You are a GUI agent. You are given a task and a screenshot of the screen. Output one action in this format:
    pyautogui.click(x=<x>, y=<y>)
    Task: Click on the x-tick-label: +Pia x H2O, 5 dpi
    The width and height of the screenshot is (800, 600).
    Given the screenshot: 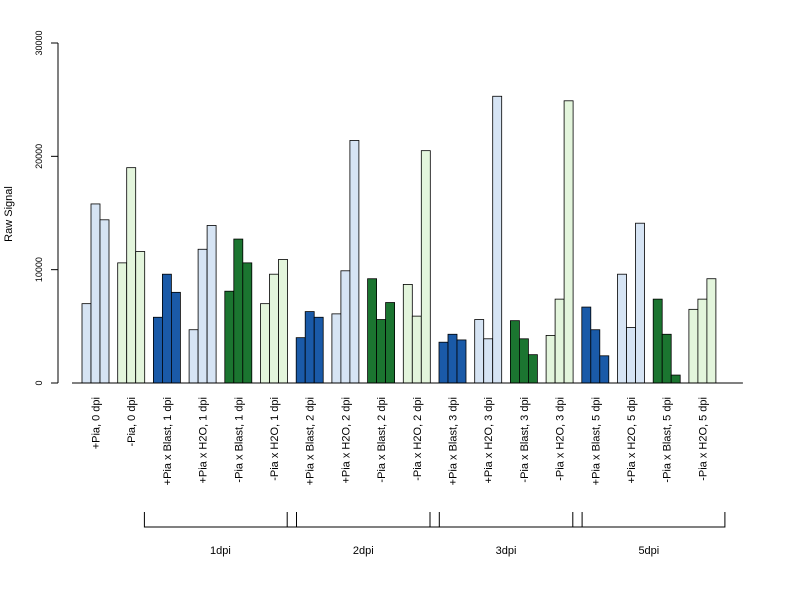 What is the action you would take?
    pyautogui.click(x=632, y=440)
    